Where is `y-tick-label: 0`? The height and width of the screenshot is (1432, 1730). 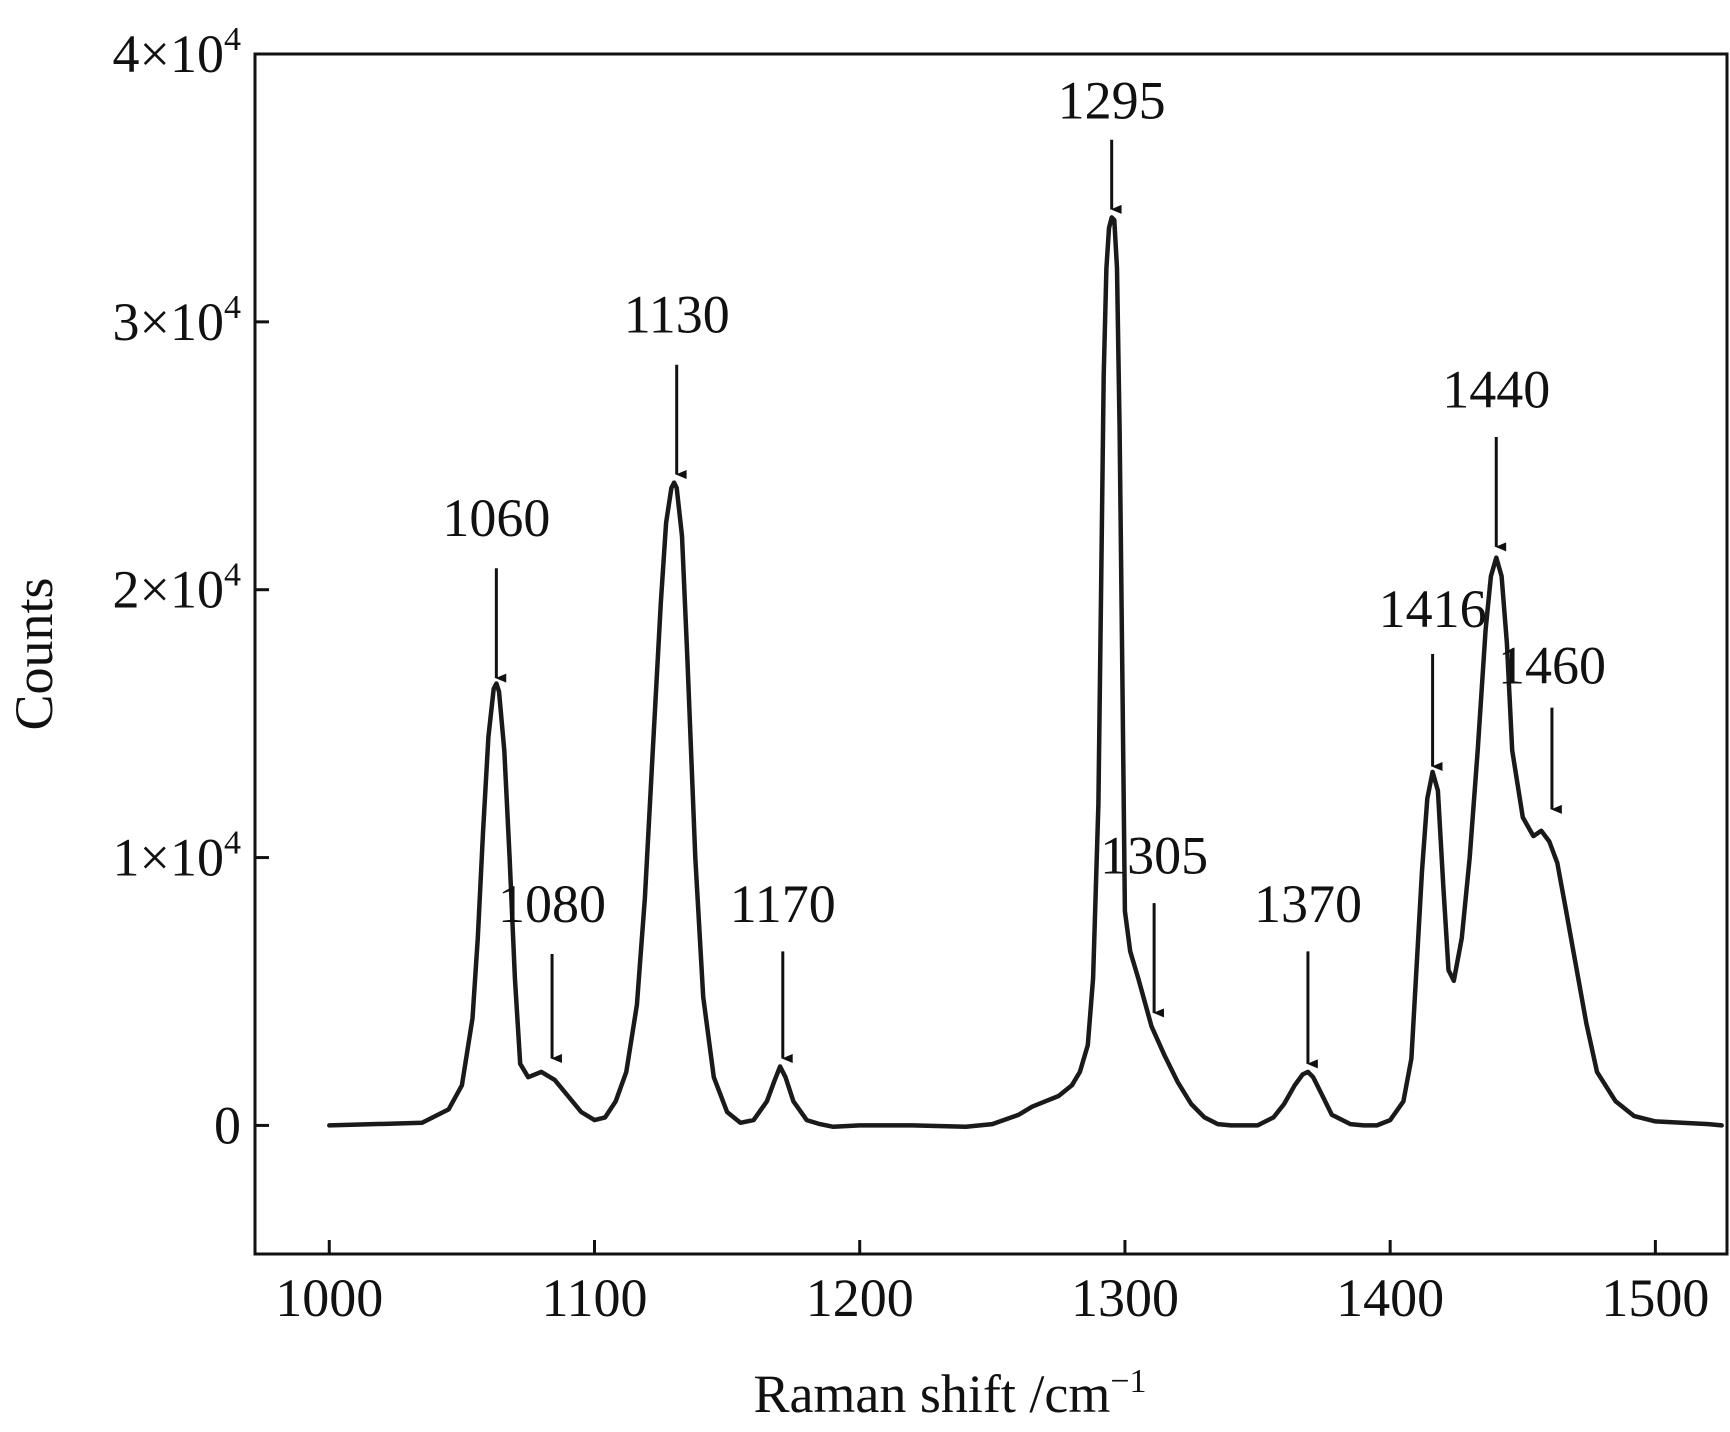
y-tick-label: 0 is located at coordinates (227, 1125).